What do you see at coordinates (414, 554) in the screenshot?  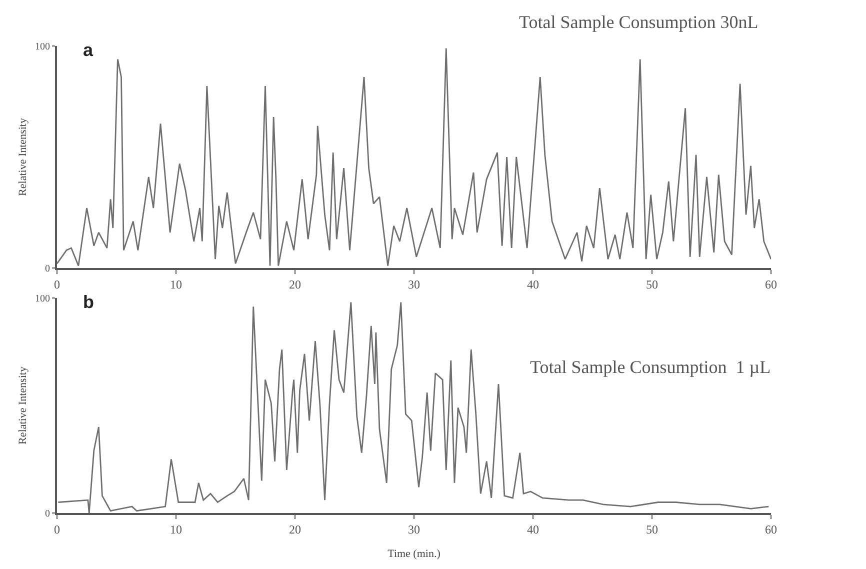 I see `x-axis-title: Time (min.)` at bounding box center [414, 554].